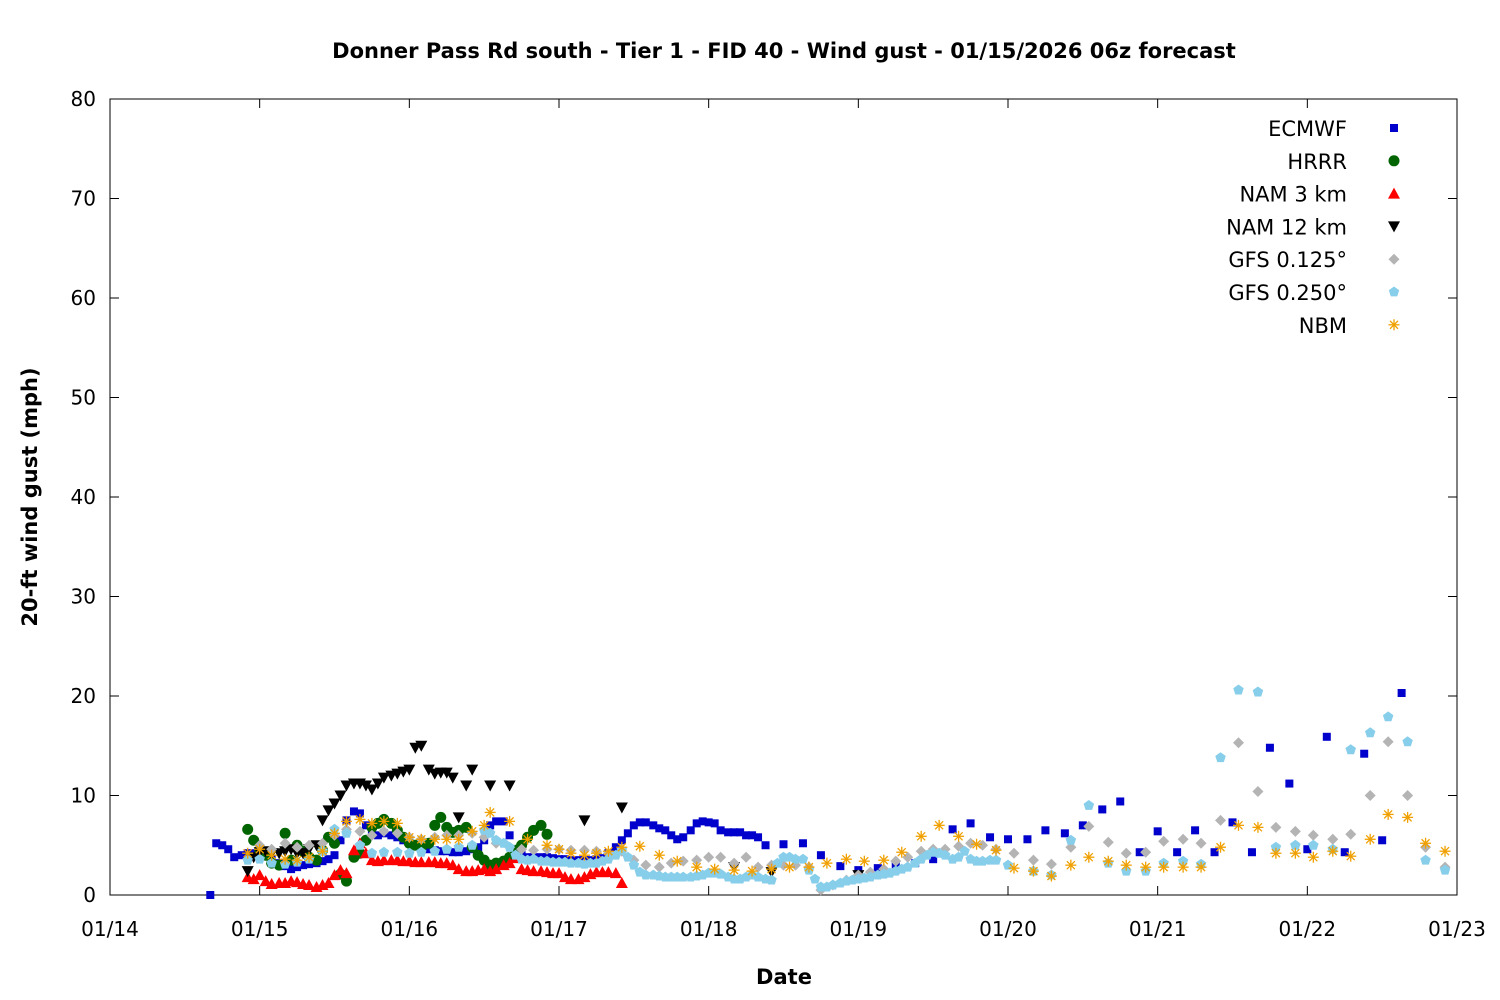 This screenshot has height=1000, width=1500. What do you see at coordinates (30, 496) in the screenshot?
I see `y-axis-label: 20-ft wind gust (mph)` at bounding box center [30, 496].